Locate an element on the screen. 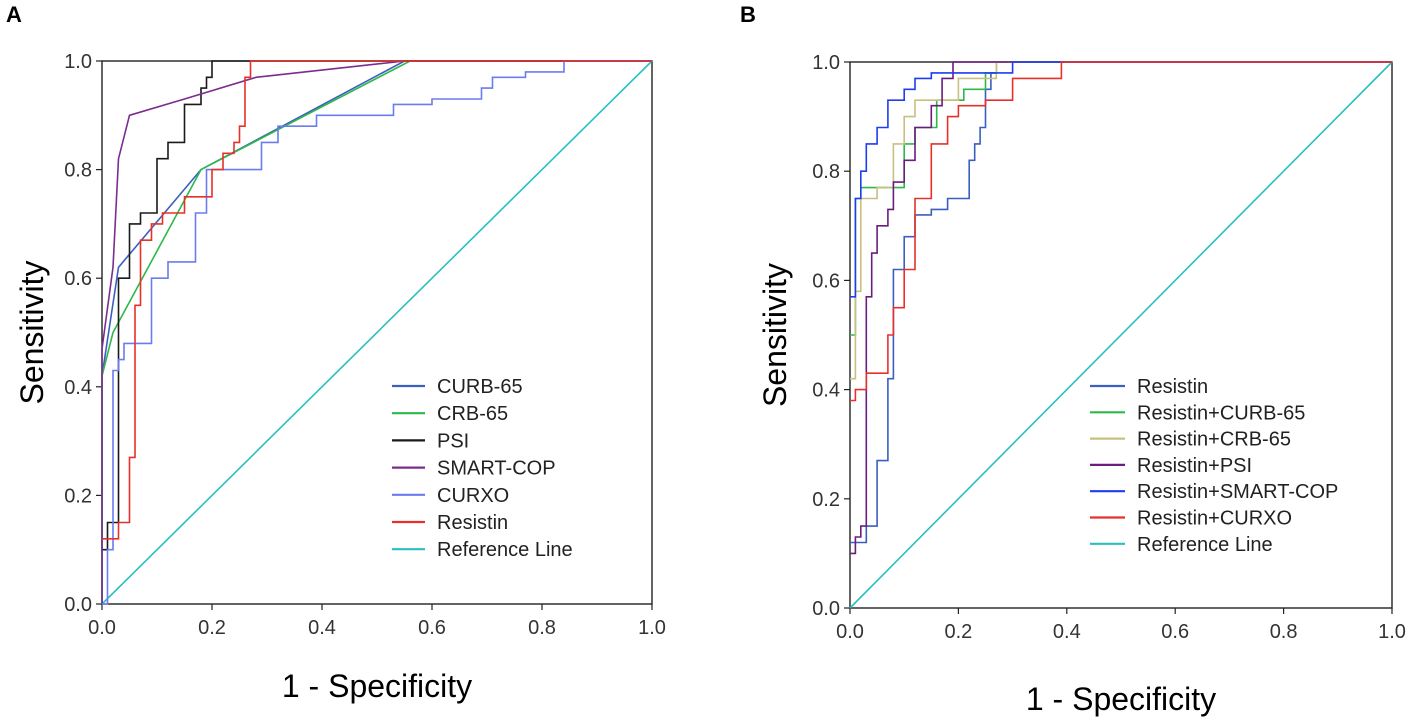 The height and width of the screenshot is (725, 1417). series-line-resistin-smart-cop is located at coordinates (1121, 179).